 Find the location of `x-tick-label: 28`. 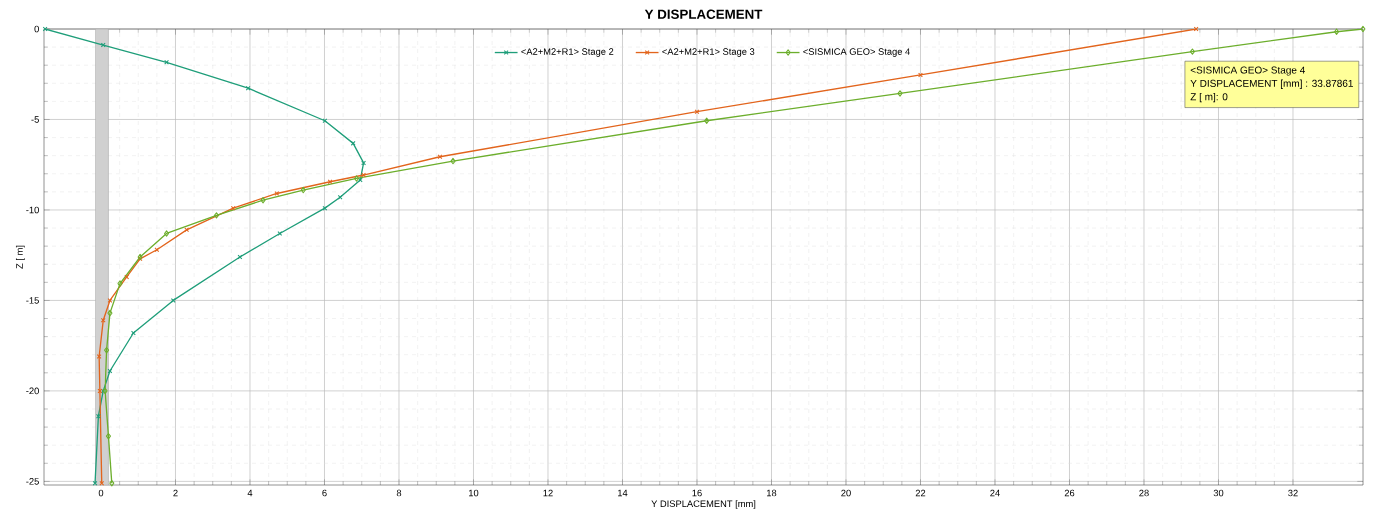

x-tick-label: 28 is located at coordinates (1144, 493).